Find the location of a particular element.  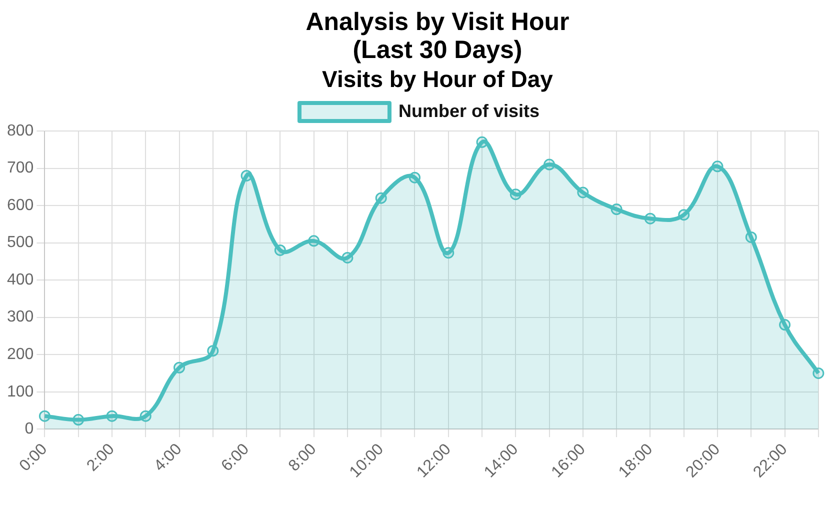

y-tick-label: 100 is located at coordinates (20, 391).